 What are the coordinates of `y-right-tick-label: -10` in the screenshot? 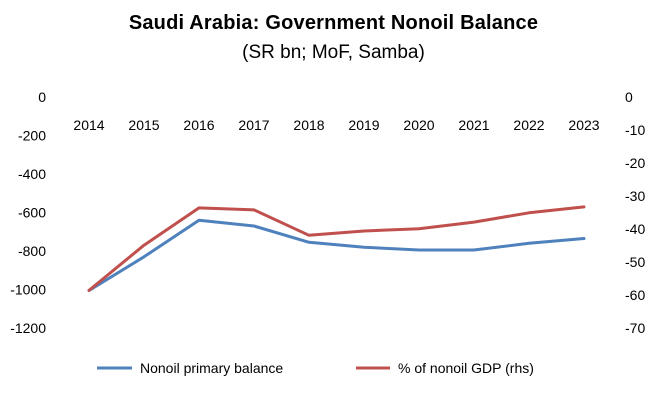 It's located at (635, 130).